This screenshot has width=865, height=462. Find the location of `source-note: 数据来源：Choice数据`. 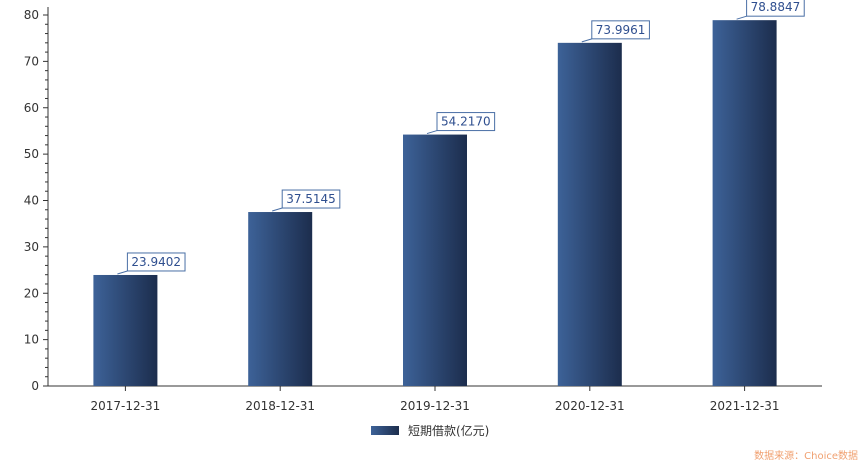

source-note: 数据来源：Choice数据 is located at coordinates (806, 455).